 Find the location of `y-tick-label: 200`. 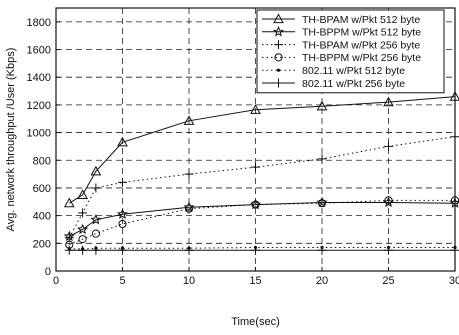

y-tick-label: 200 is located at coordinates (42, 244).